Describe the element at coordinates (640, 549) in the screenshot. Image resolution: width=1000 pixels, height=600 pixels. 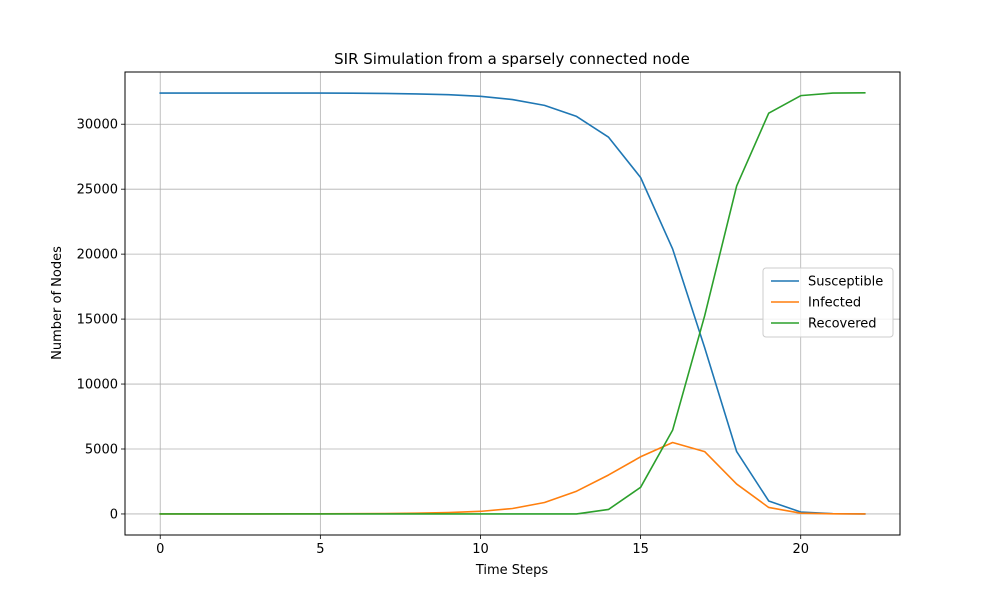
I see `x-tick-label: 15` at that location.